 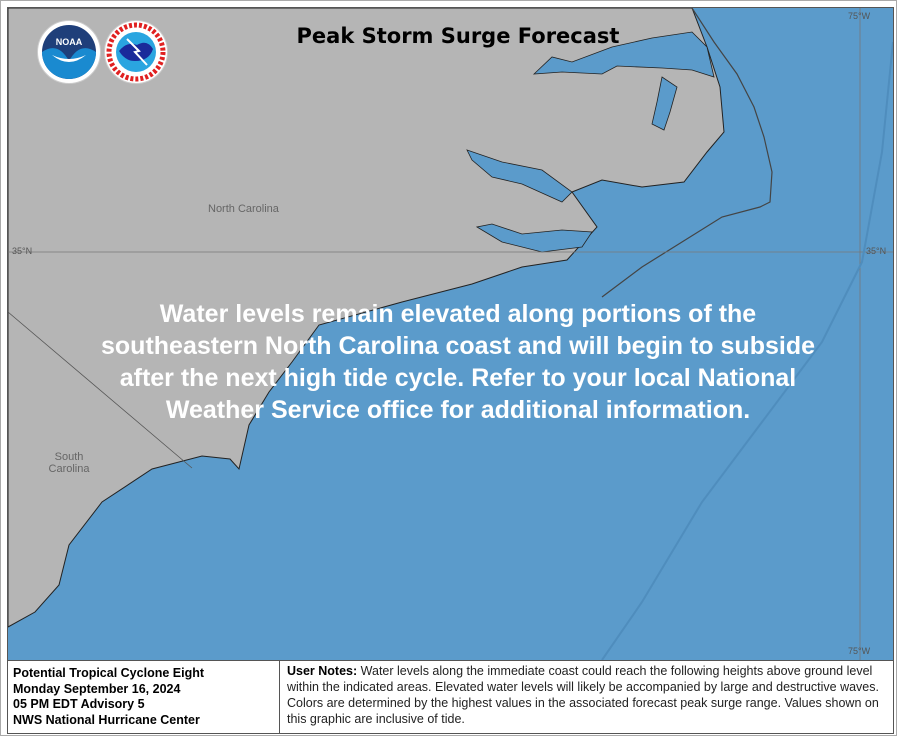 I want to click on latitude-label-left: 35°N, so click(x=22, y=251).